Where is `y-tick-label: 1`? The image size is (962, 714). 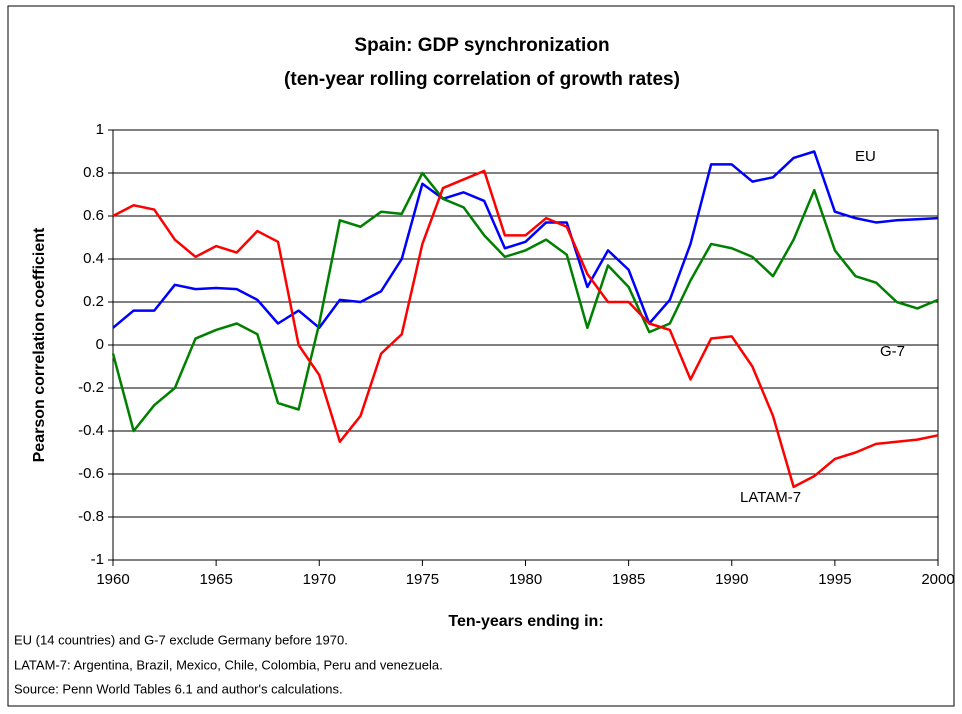 y-tick-label: 1 is located at coordinates (100, 129).